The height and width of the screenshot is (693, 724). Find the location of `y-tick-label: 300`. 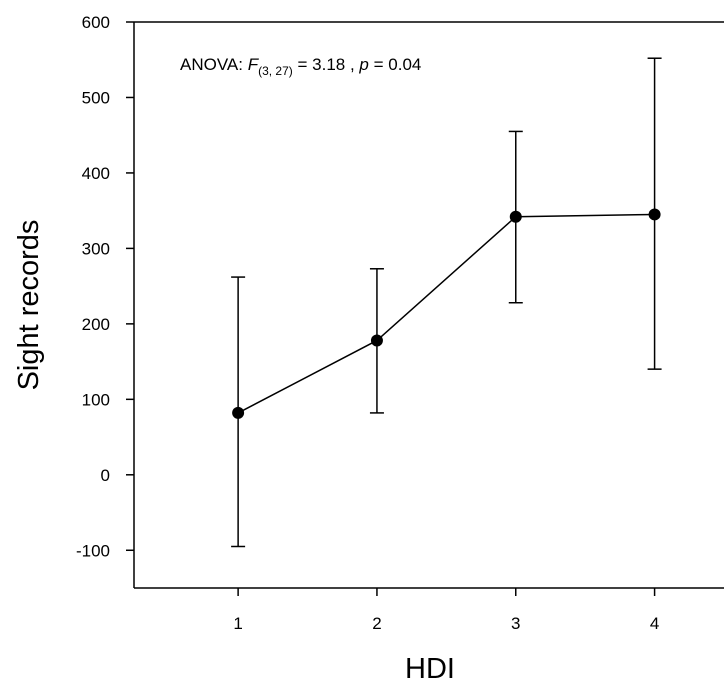

y-tick-label: 300 is located at coordinates (96, 248).